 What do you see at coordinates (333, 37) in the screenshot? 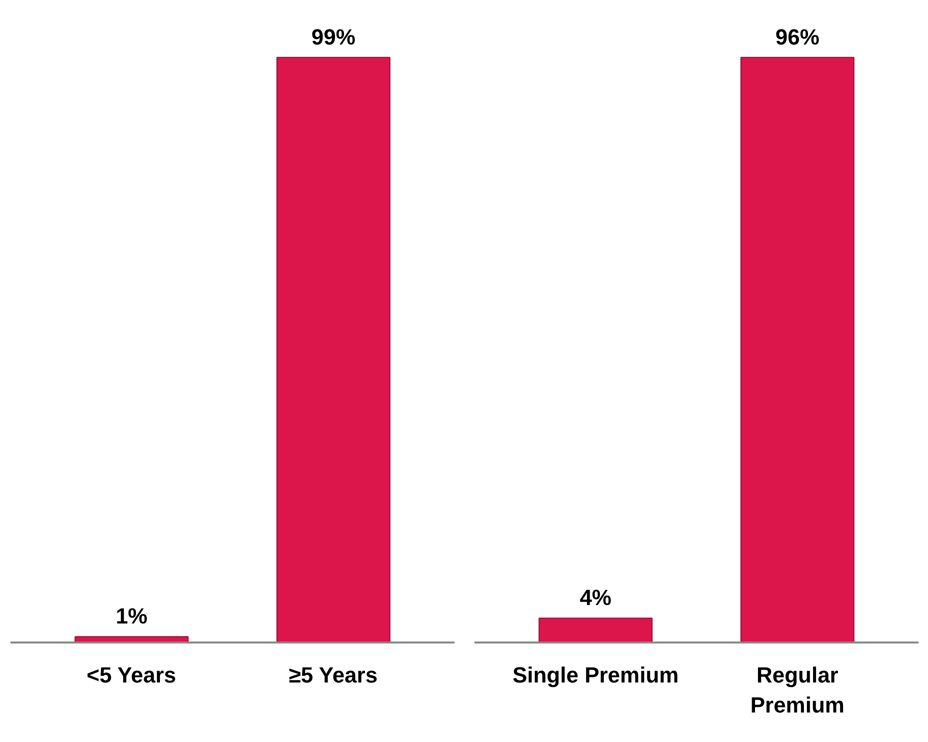
I see `data-label: 99%` at bounding box center [333, 37].